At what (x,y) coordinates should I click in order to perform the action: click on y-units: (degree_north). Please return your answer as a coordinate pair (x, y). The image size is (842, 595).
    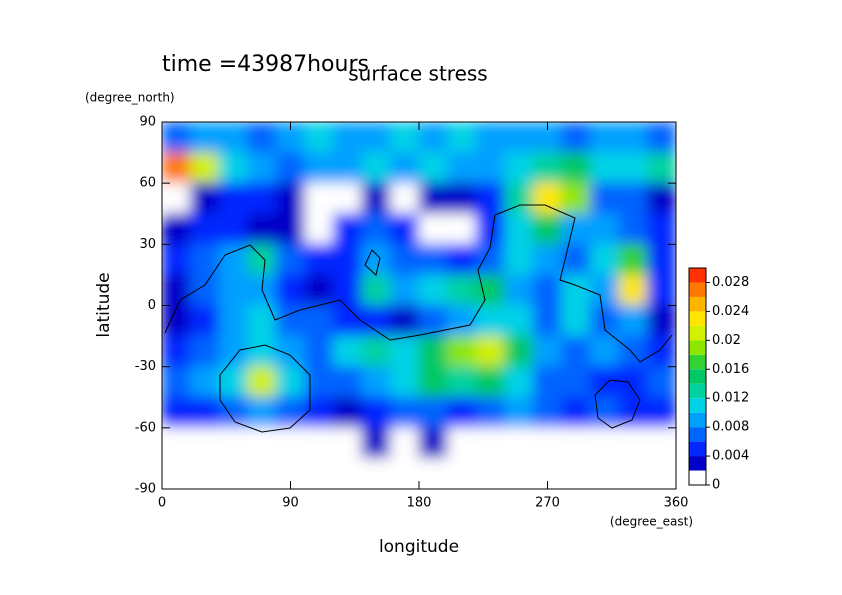
    Looking at the image, I should click on (130, 98).